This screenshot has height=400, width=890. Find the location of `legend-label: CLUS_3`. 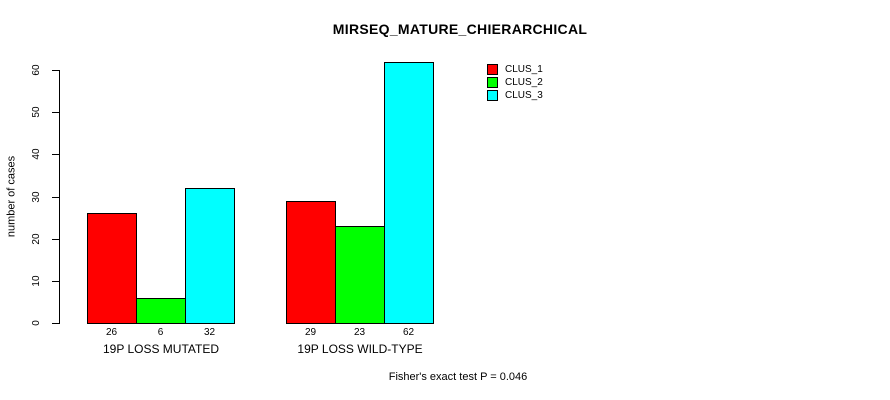

legend-label: CLUS_3 is located at coordinates (524, 95).